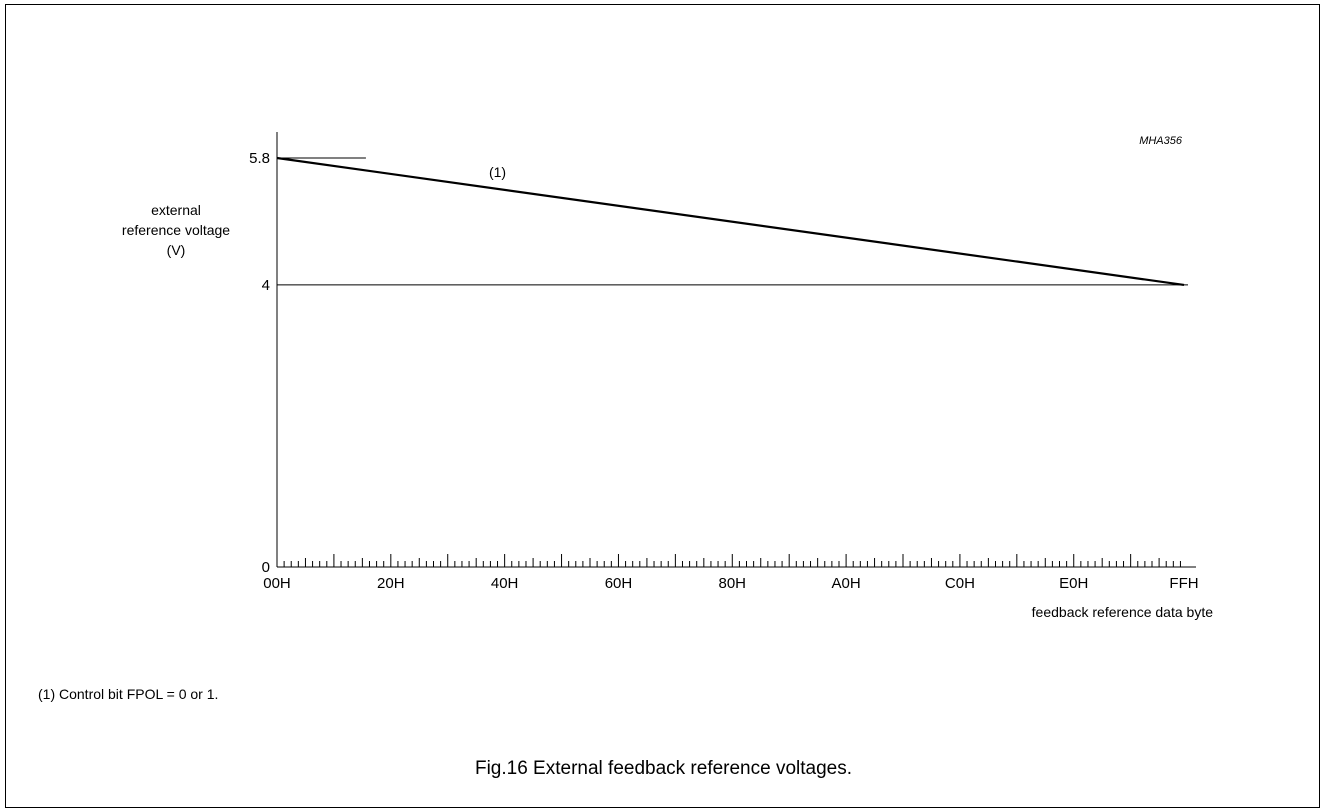 Image resolution: width=1327 pixels, height=812 pixels. Describe the element at coordinates (128, 694) in the screenshot. I see `footnote: (1) Control bit FPOL = 0 or 1.` at that location.